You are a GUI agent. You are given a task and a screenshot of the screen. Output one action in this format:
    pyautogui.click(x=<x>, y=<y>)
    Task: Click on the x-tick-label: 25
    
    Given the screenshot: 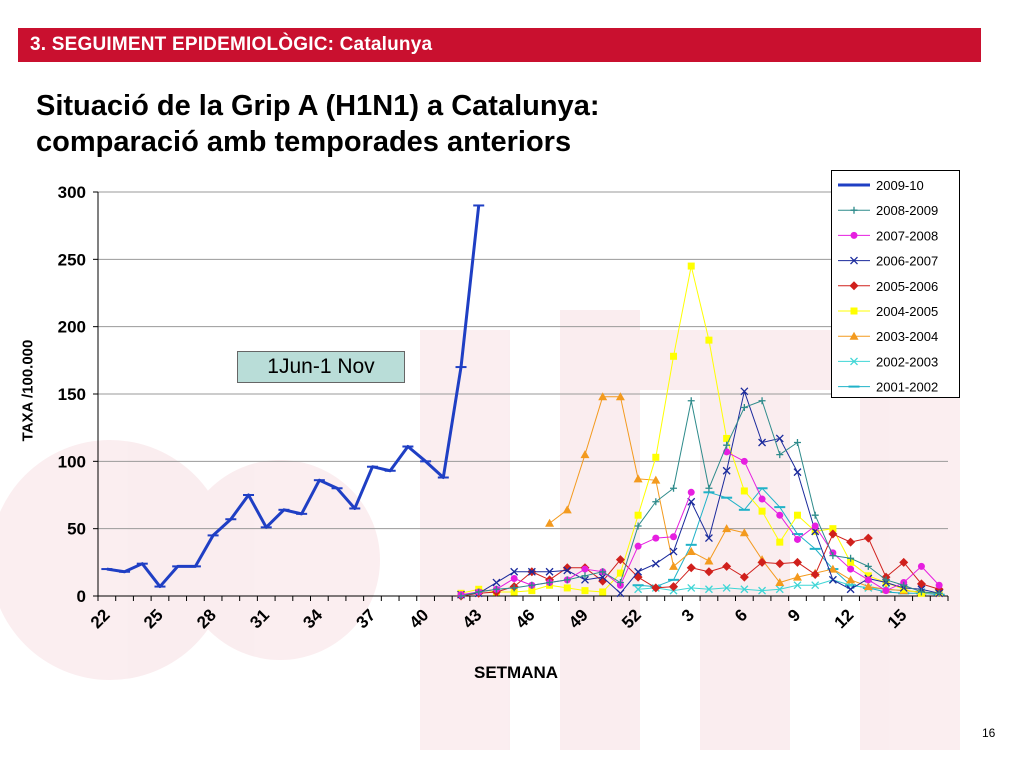 What is the action you would take?
    pyautogui.click(x=153, y=618)
    